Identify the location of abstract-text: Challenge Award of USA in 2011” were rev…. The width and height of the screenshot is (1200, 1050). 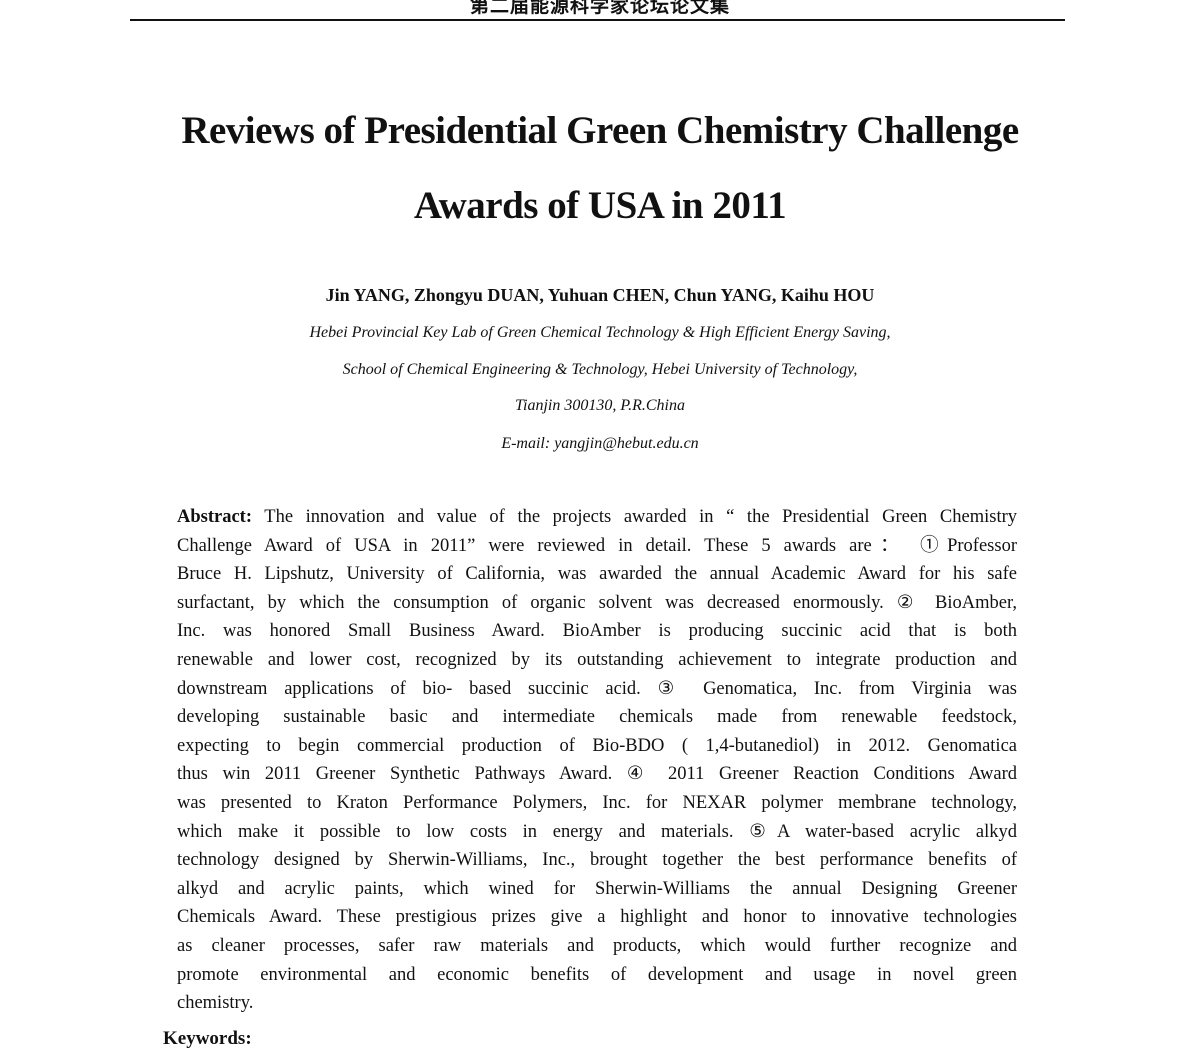
(597, 545).